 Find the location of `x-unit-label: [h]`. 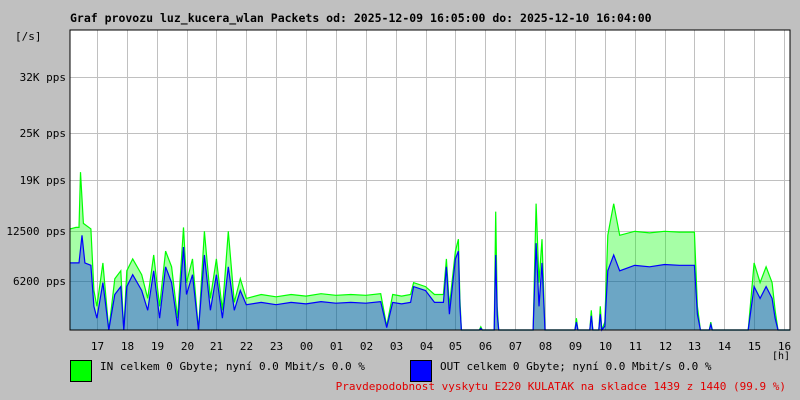

x-unit-label: [h] is located at coordinates (781, 356).